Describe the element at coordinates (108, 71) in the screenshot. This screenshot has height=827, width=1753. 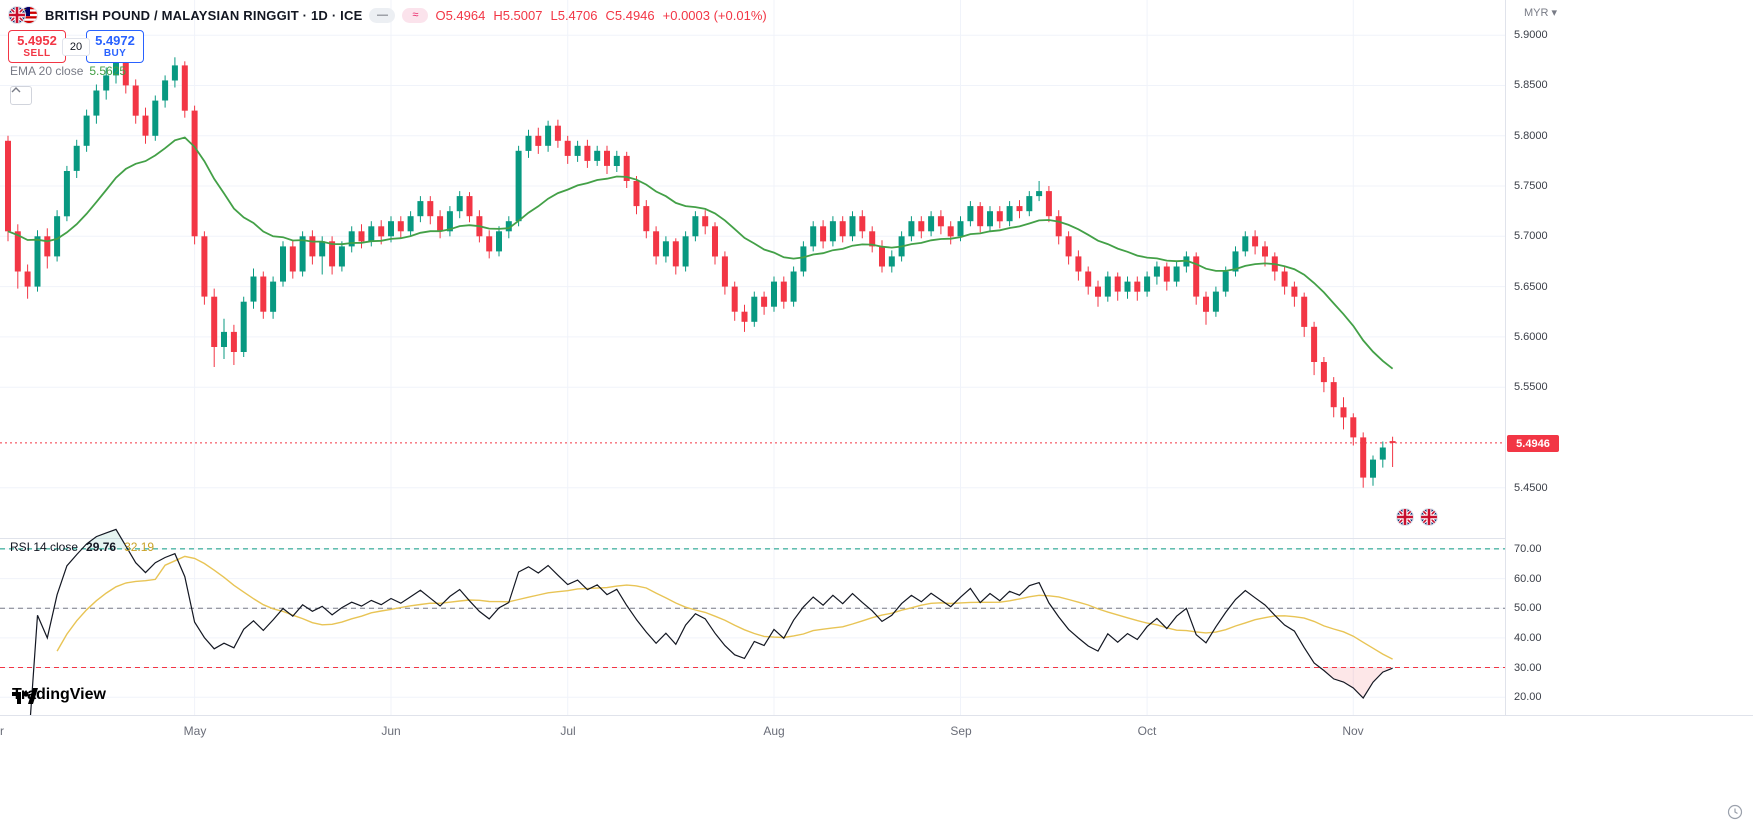
I see `ema-value: 5.5625` at that location.